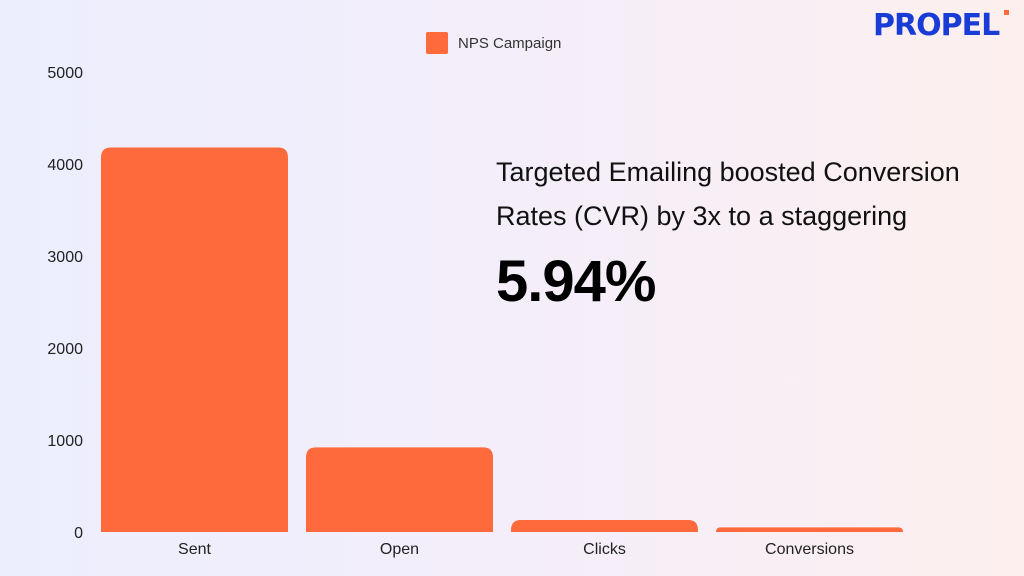  What do you see at coordinates (516, 549) in the screenshot?
I see `x-axis-ticks: Sent Open Clicks Conversions` at bounding box center [516, 549].